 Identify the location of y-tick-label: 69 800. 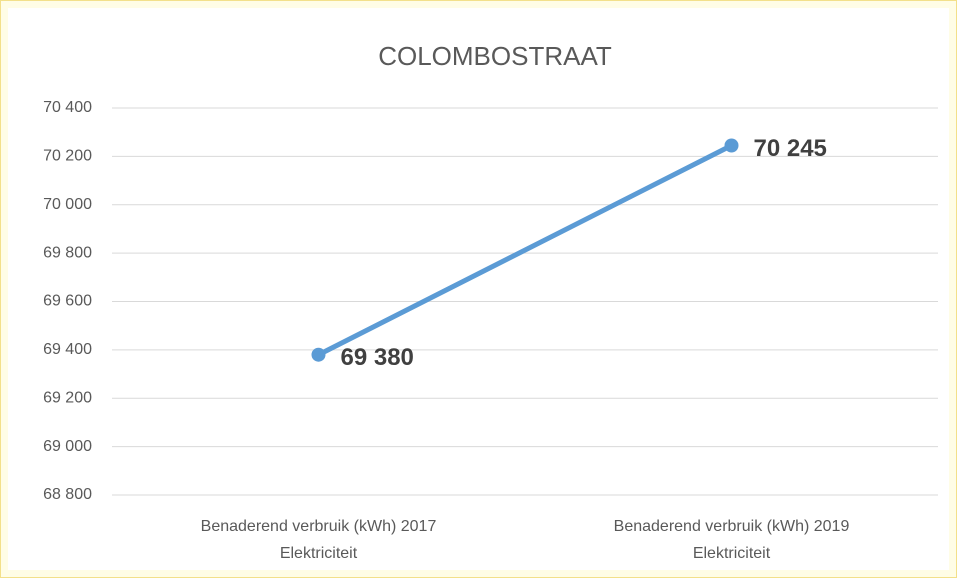
(67, 252).